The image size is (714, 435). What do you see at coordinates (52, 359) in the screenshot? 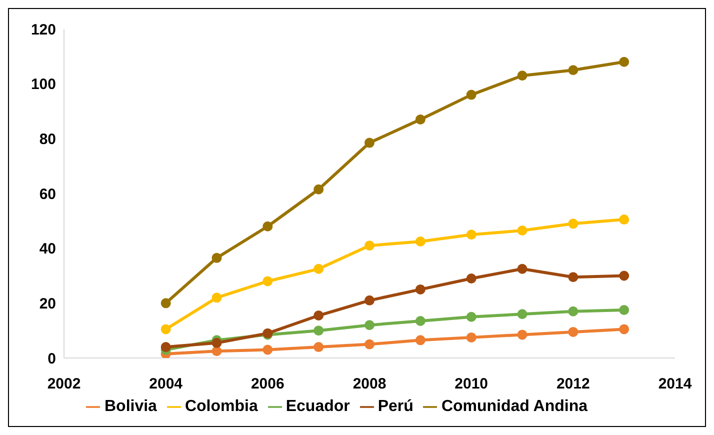
I see `y-tick-label: 0` at bounding box center [52, 359].